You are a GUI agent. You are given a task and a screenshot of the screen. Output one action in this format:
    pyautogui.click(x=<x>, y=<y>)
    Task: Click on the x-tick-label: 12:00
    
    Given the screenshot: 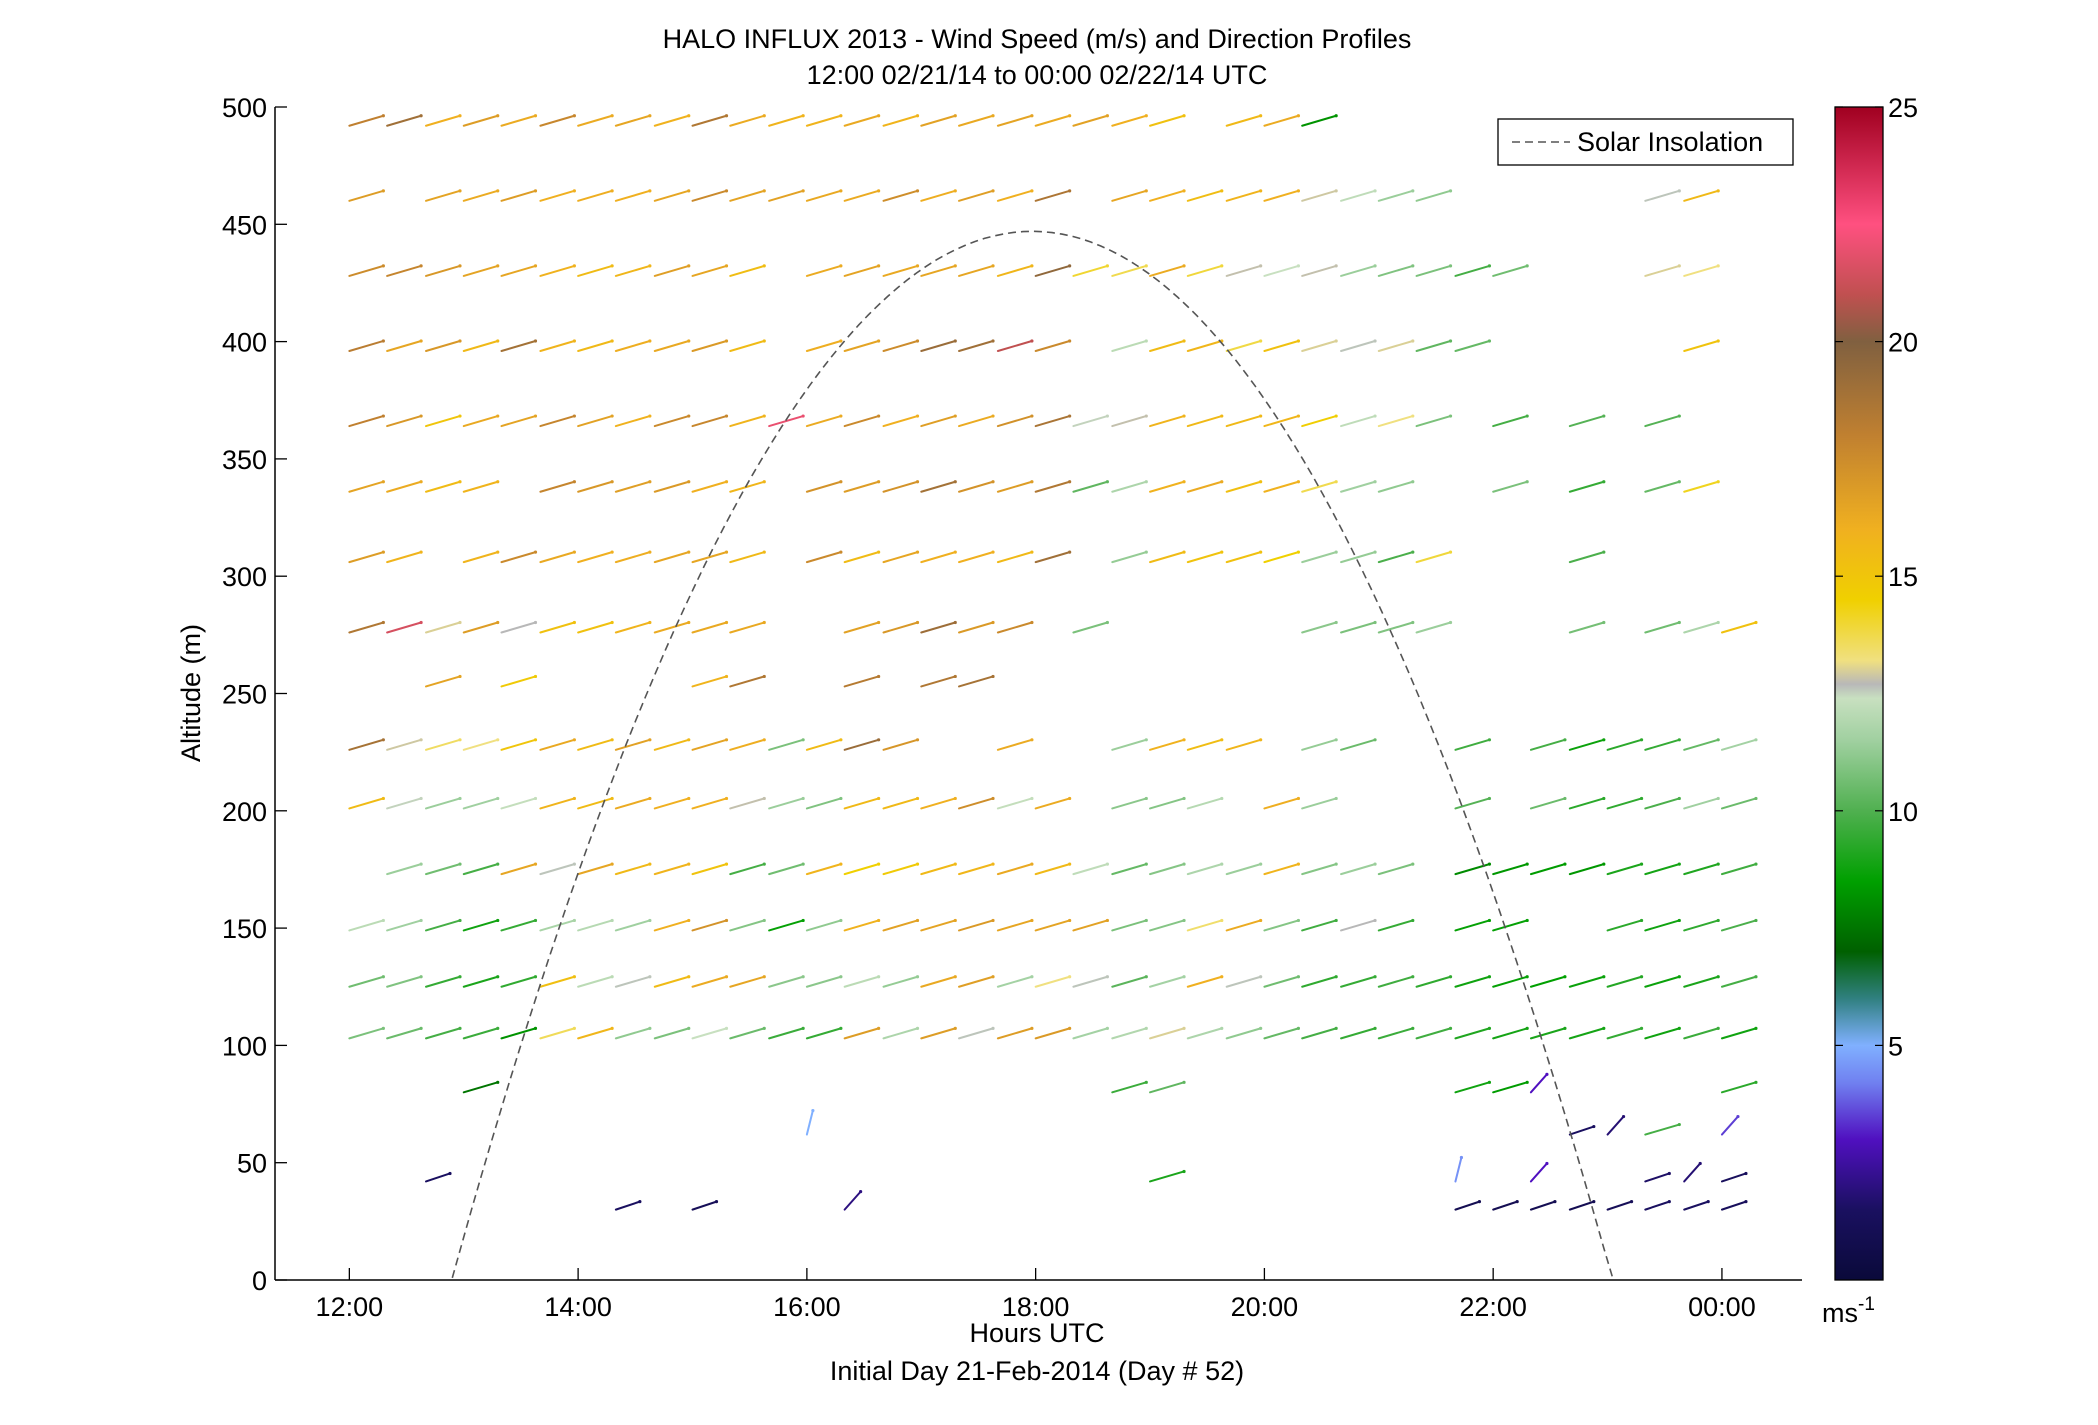 What is the action you would take?
    pyautogui.click(x=350, y=1307)
    